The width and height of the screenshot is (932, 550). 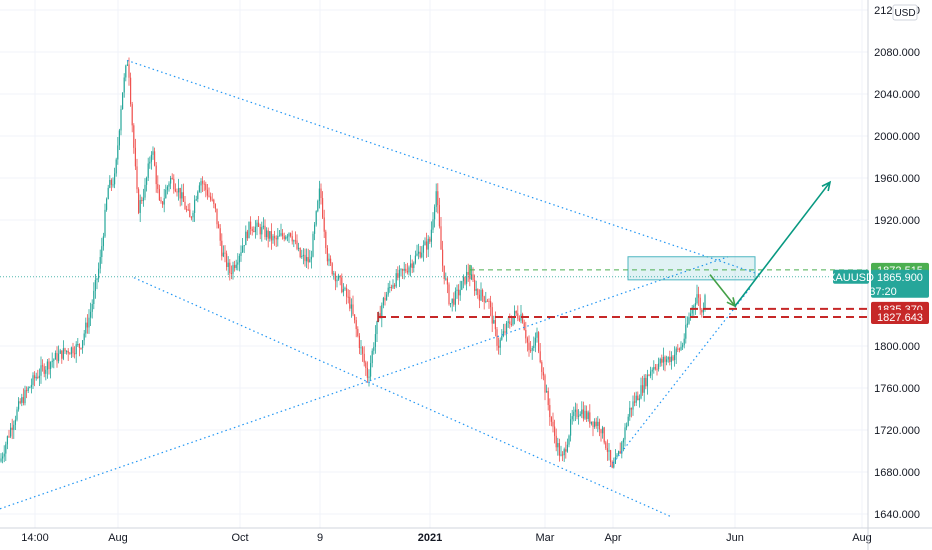 What do you see at coordinates (826, 186) in the screenshot?
I see `projection-arrow-up-head` at bounding box center [826, 186].